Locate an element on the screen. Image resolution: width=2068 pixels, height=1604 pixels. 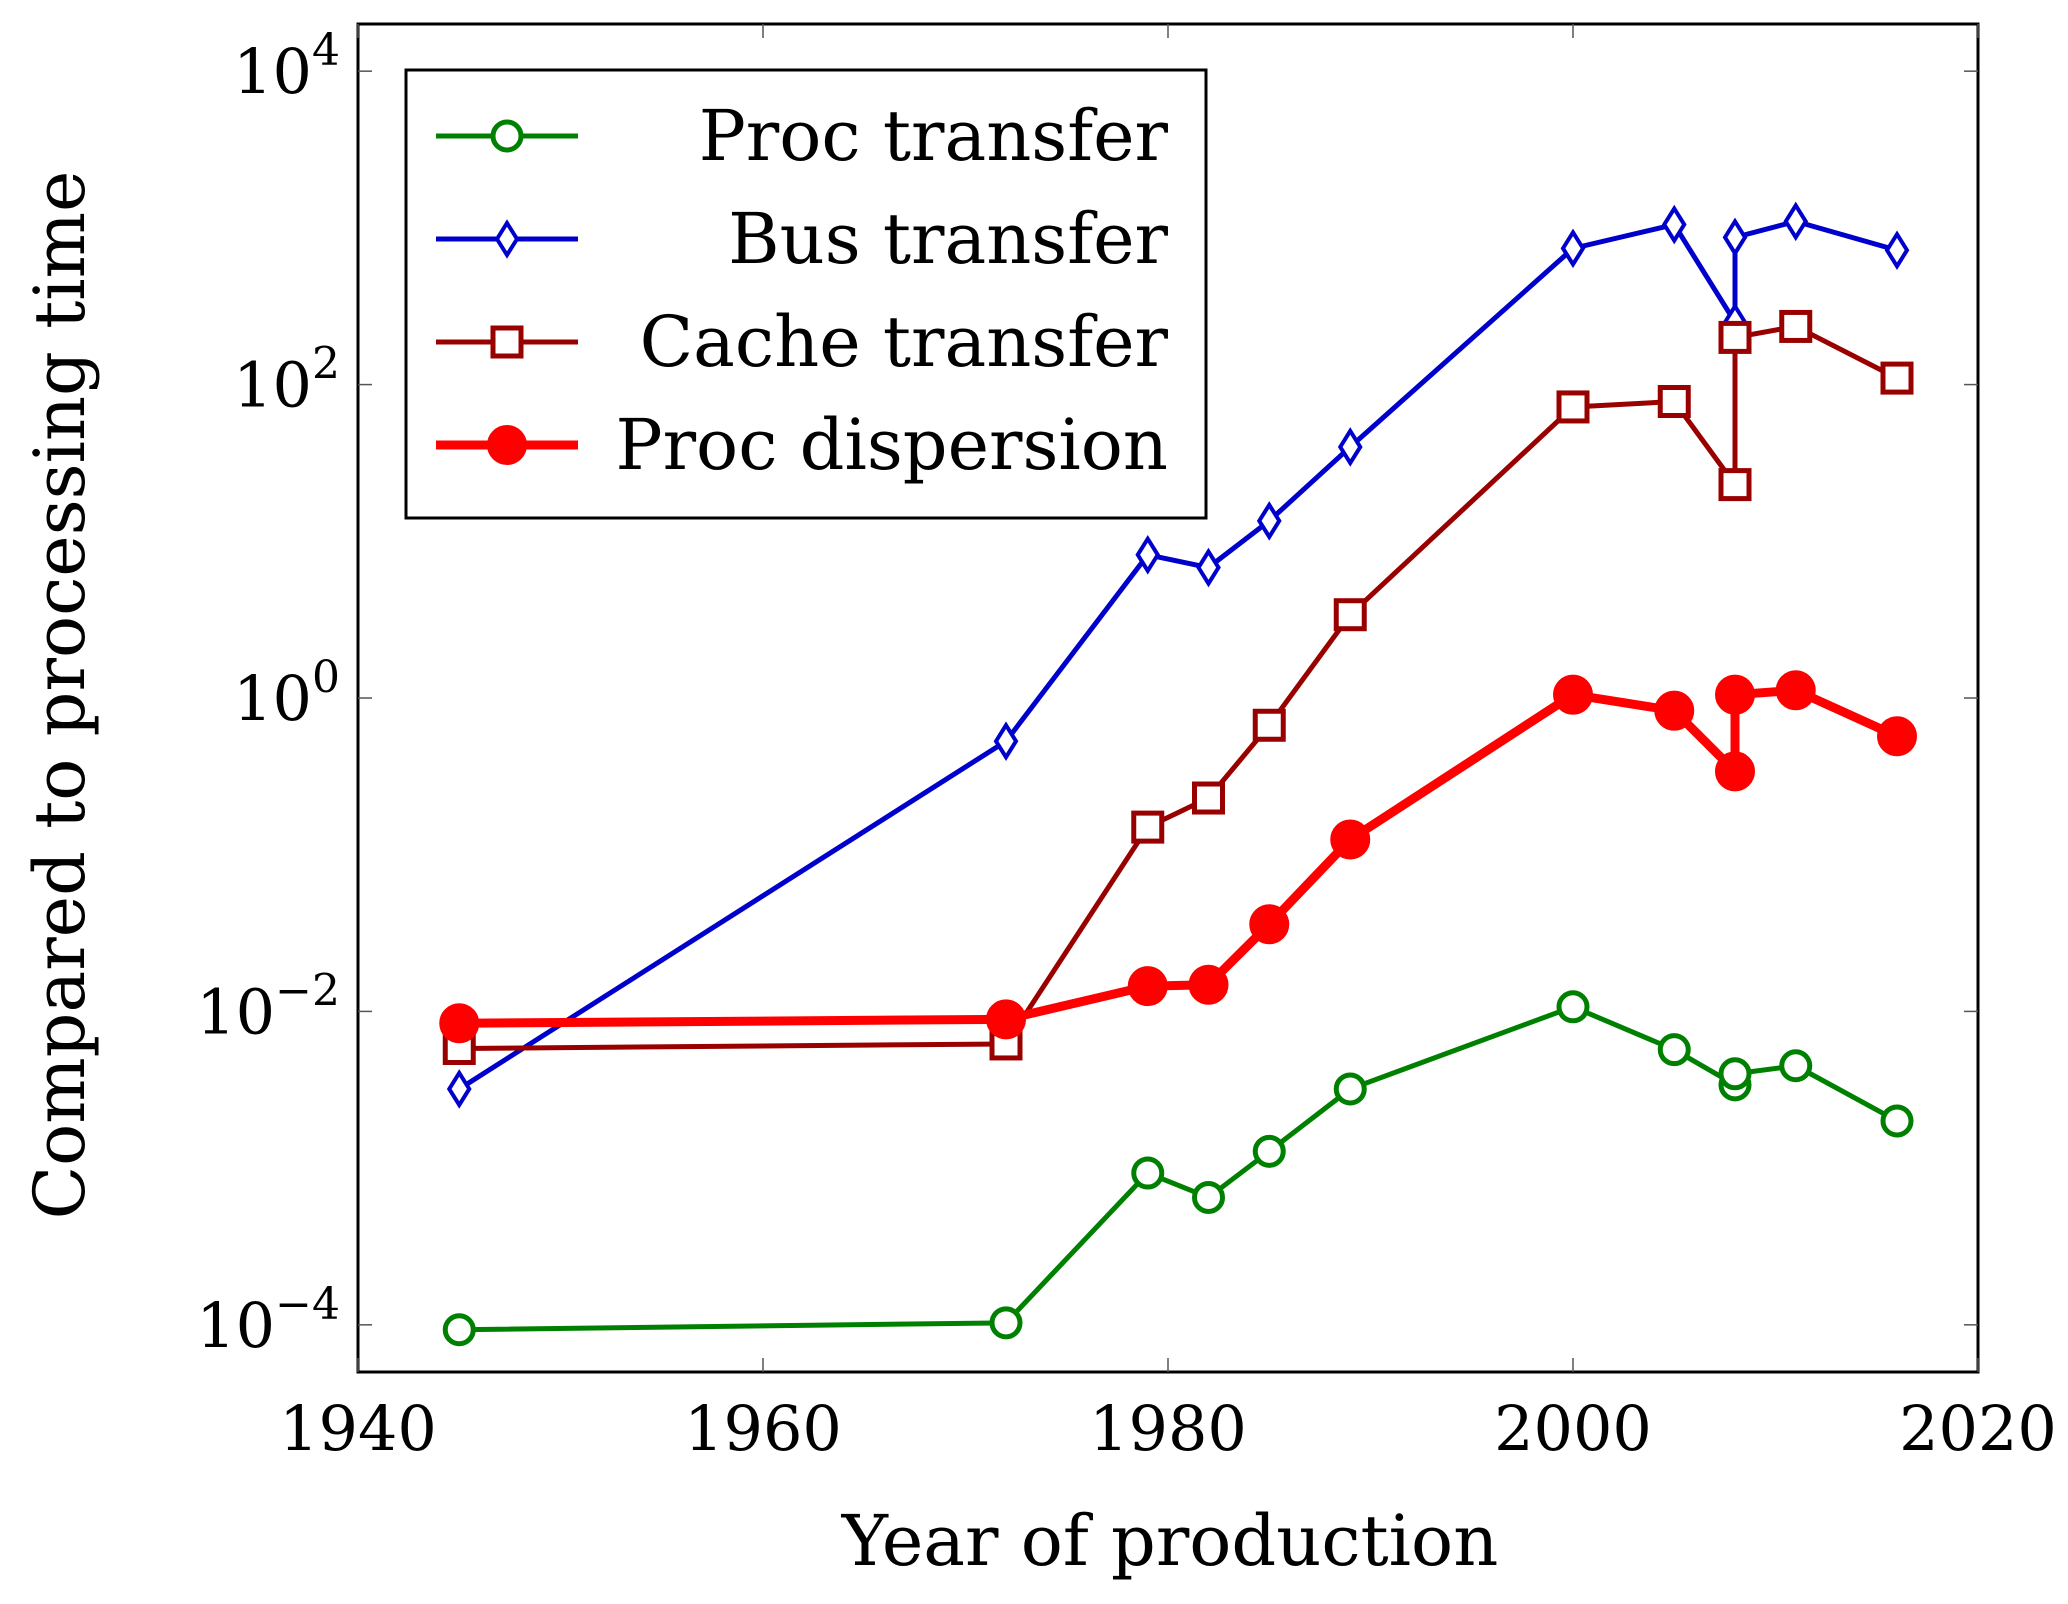
legend-label: Bus transfer is located at coordinates (948, 239).